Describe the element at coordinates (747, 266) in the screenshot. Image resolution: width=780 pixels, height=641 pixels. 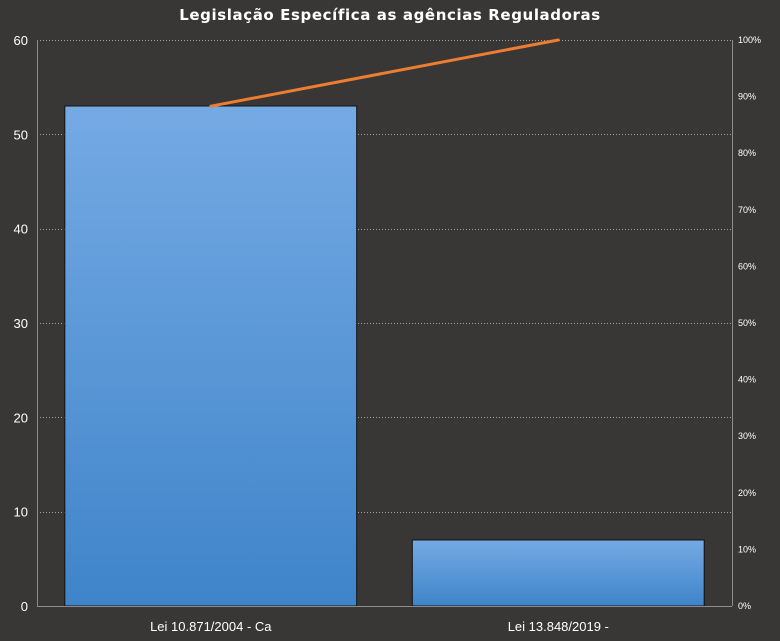
I see `y2-tick-label: 60%` at that location.